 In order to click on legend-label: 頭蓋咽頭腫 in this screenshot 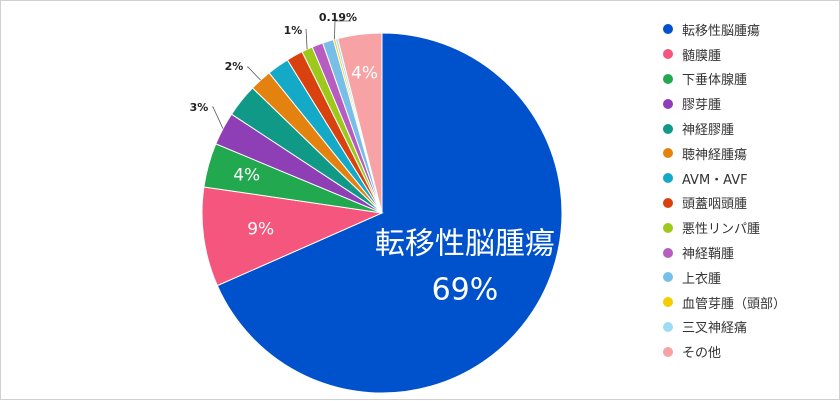, I will do `click(715, 205)`.